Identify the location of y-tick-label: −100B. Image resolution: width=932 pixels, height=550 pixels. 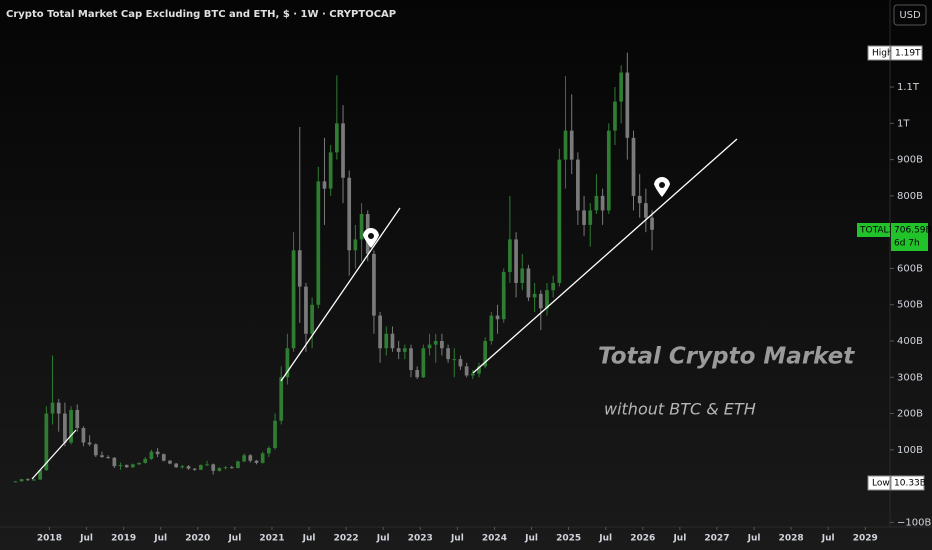
(914, 522).